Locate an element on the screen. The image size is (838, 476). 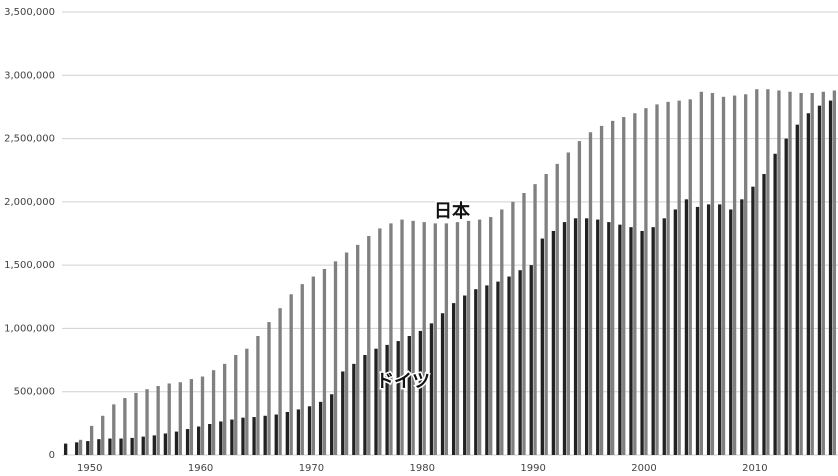
y-tick-label: 1,500,000 is located at coordinates (29, 265).